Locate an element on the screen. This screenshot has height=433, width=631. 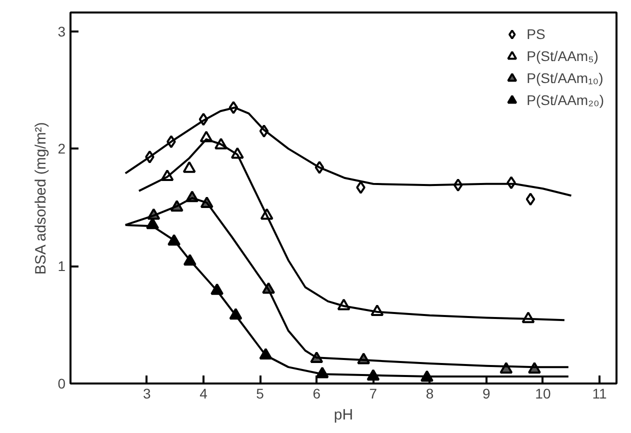
x-tick-label: 5 is located at coordinates (260, 394).